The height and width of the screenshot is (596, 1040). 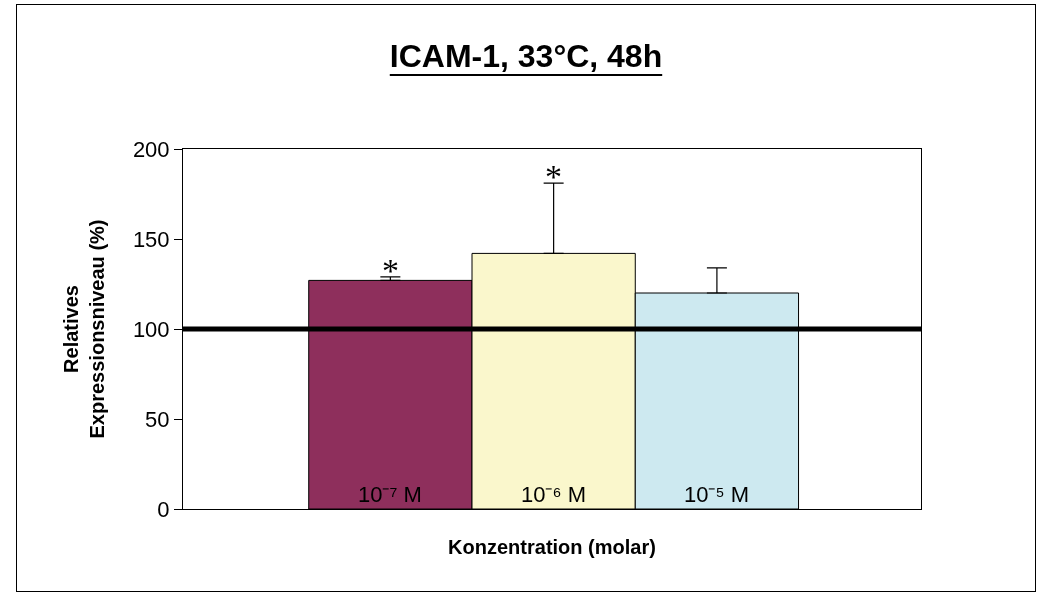 I want to click on y-tick-label: 50, so click(x=157, y=419).